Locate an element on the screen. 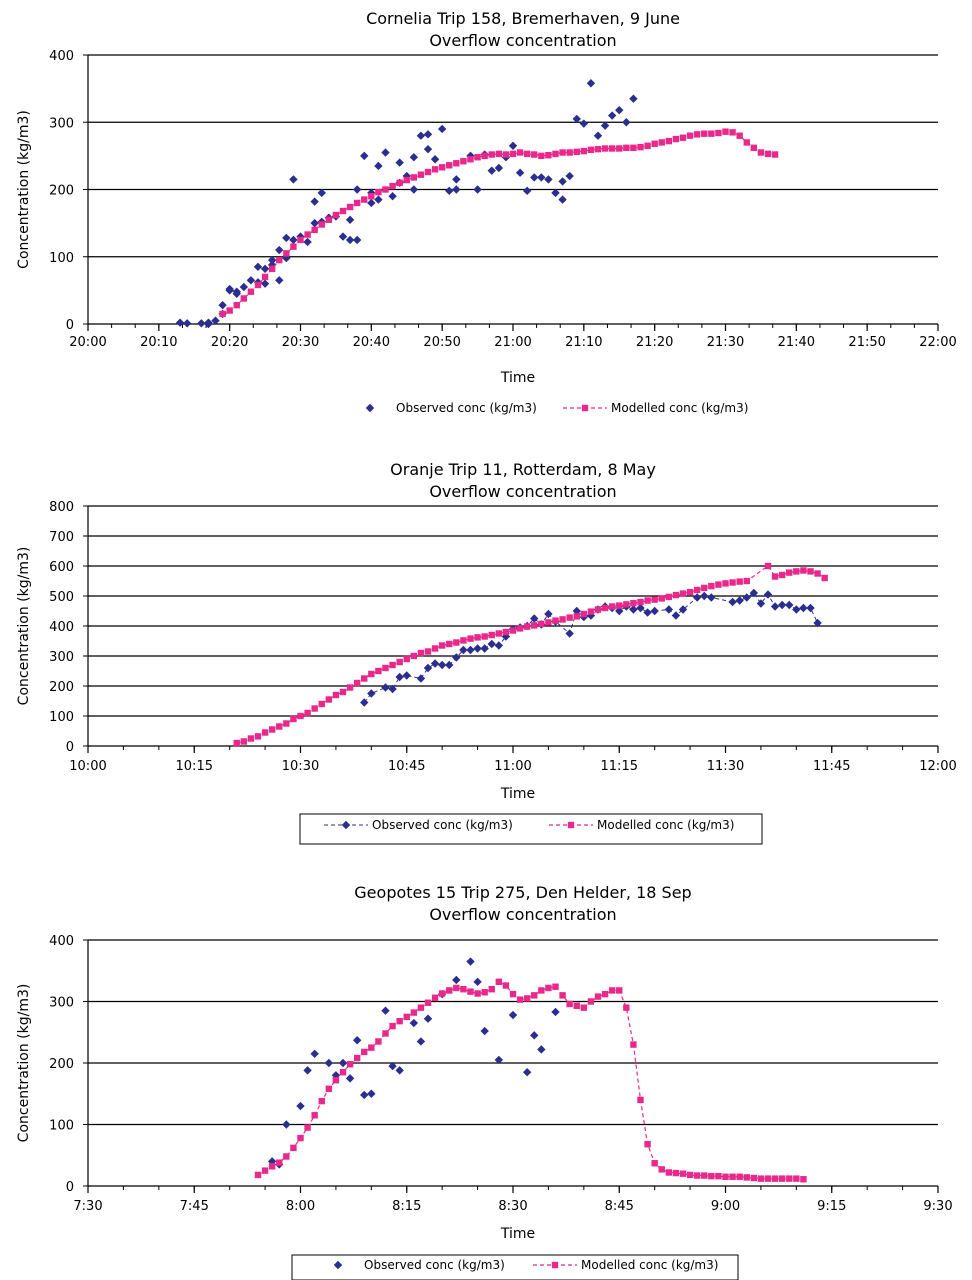 This screenshot has height=1280, width=972. x-tick-label: 11:00 is located at coordinates (512, 766).